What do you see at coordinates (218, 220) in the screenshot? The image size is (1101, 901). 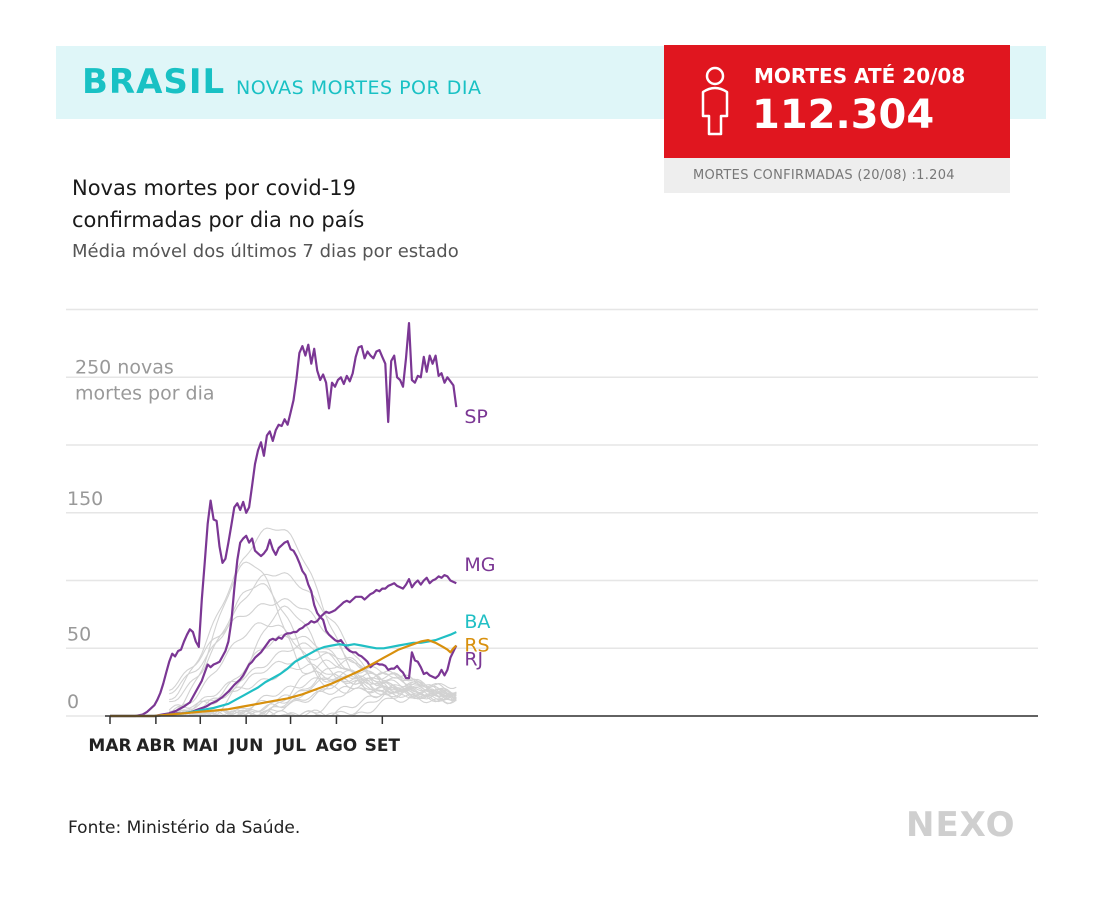 I see `chart-title-line2: confirmadas por dia no país` at bounding box center [218, 220].